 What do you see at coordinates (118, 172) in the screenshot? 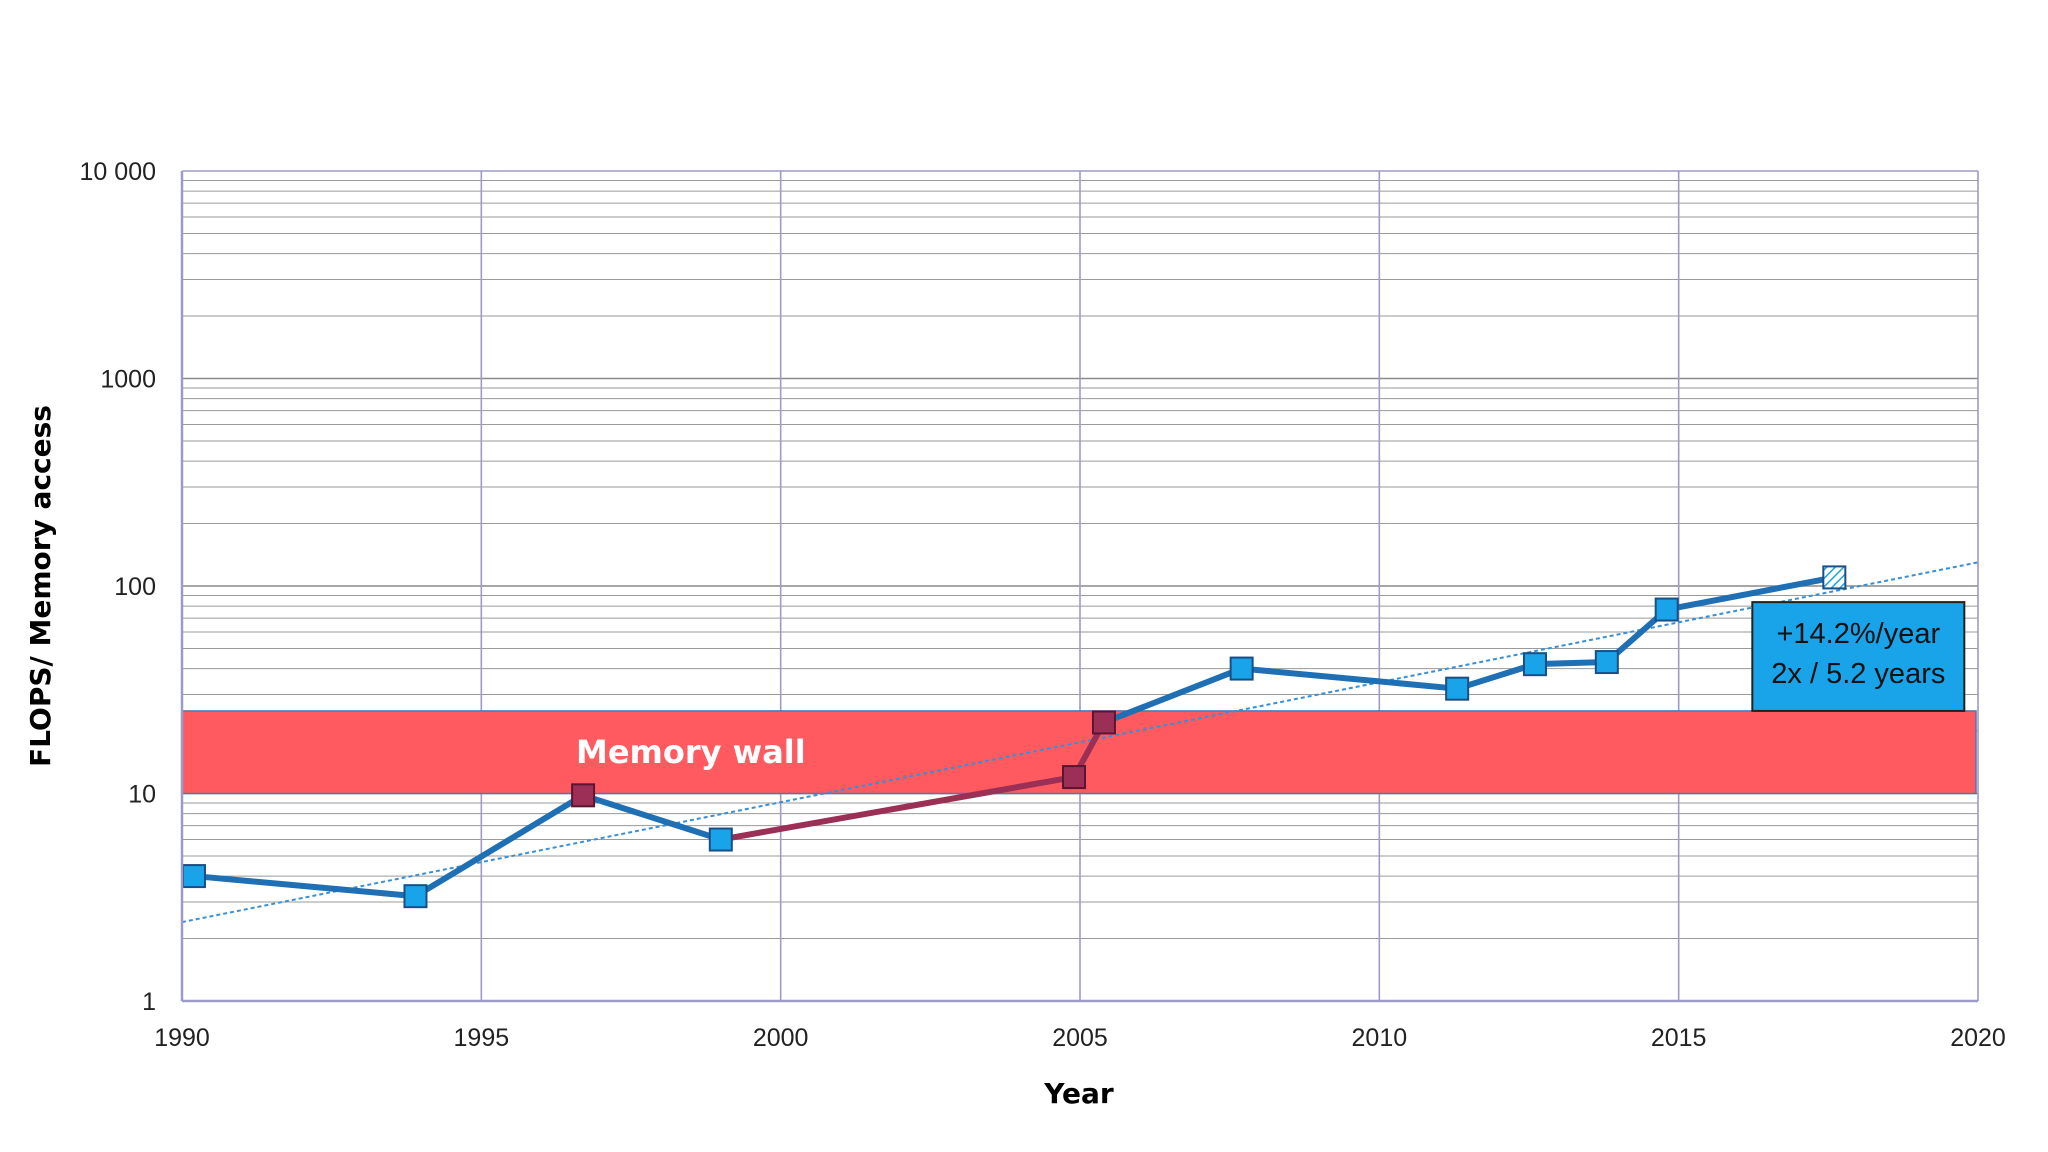
I see `y-tick-label: 10 000` at bounding box center [118, 172].